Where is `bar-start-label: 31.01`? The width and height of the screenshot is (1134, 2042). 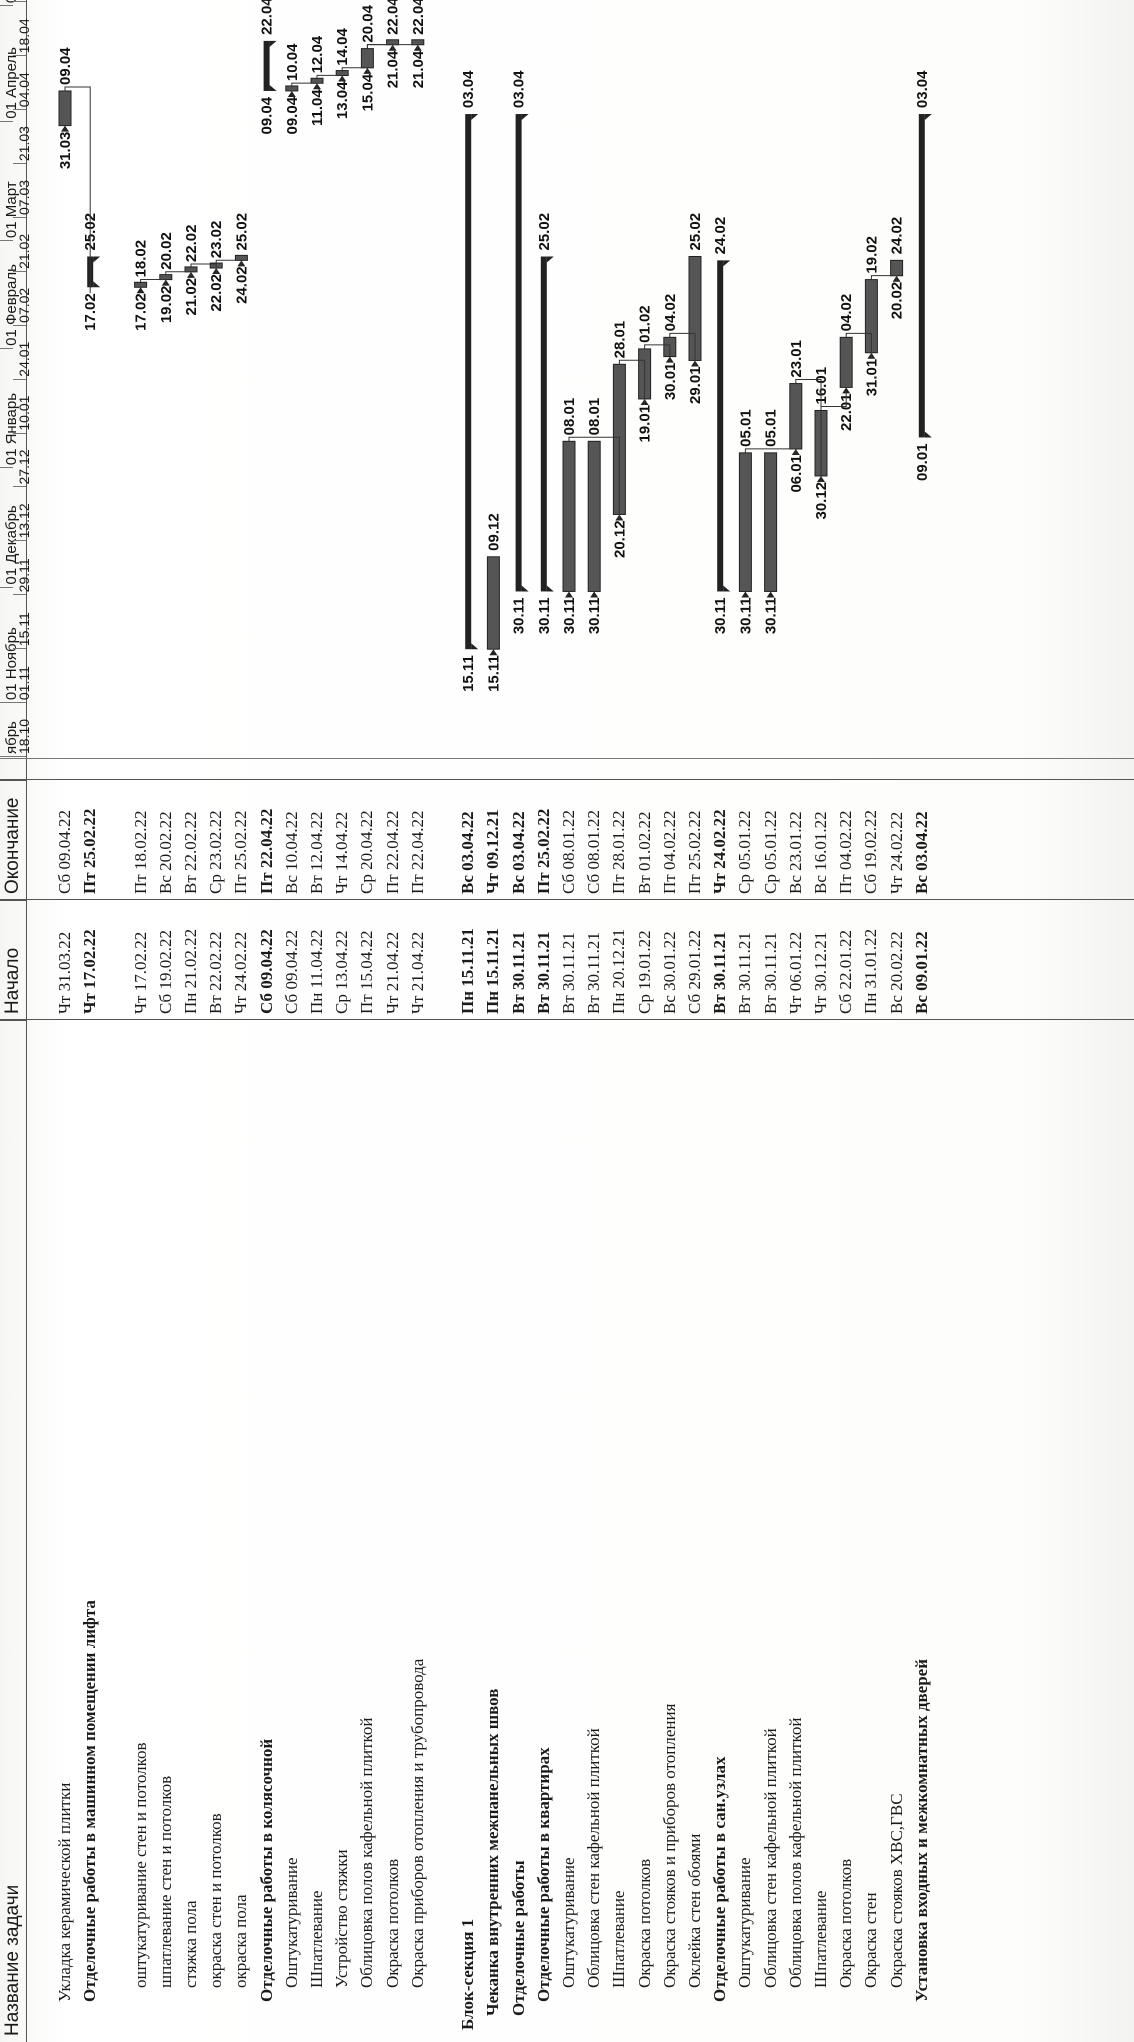 bar-start-label: 31.01 is located at coordinates (871, 378).